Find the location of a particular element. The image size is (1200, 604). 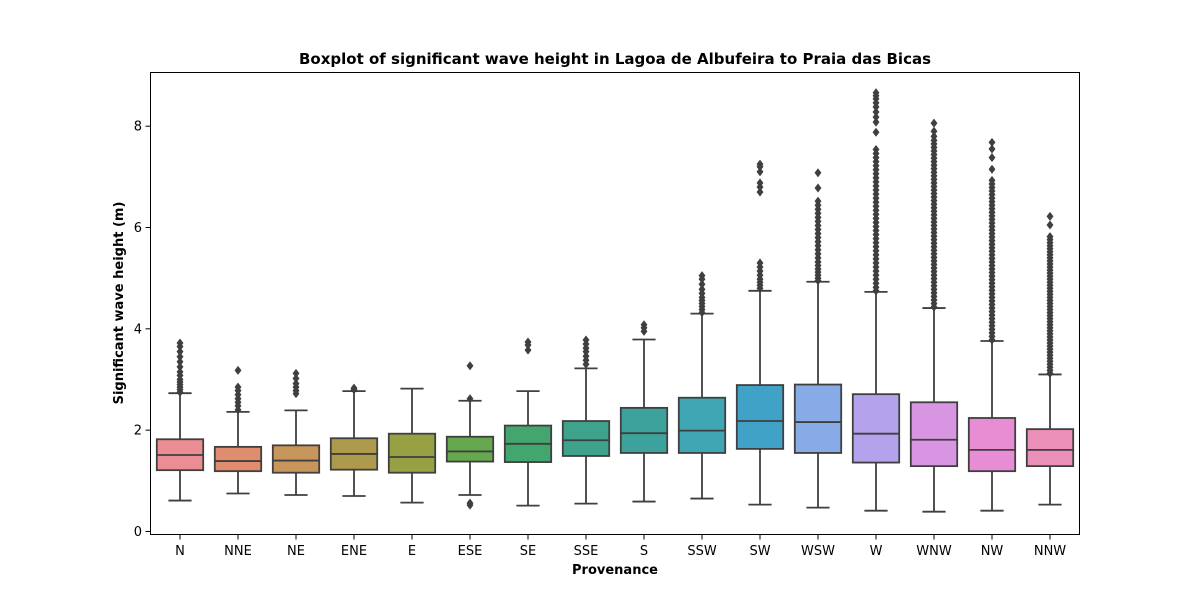

box-iqr-nw is located at coordinates (992, 445).